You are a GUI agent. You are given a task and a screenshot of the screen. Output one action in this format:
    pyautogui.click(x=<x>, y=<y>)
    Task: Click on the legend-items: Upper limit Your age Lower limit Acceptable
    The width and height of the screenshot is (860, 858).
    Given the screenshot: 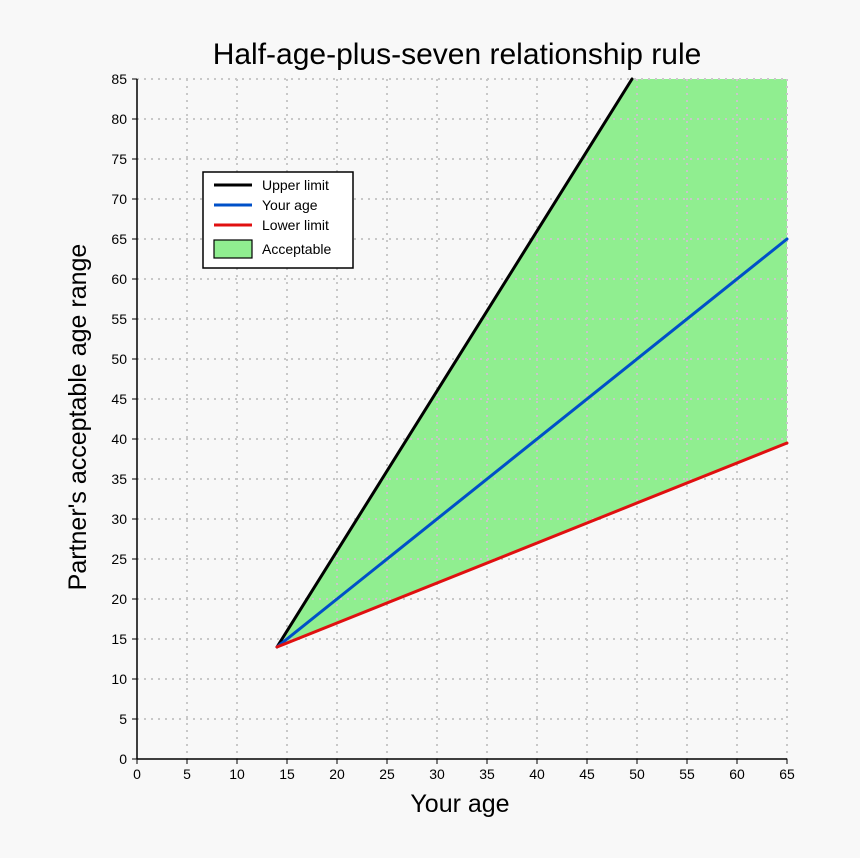 What is the action you would take?
    pyautogui.click(x=272, y=218)
    